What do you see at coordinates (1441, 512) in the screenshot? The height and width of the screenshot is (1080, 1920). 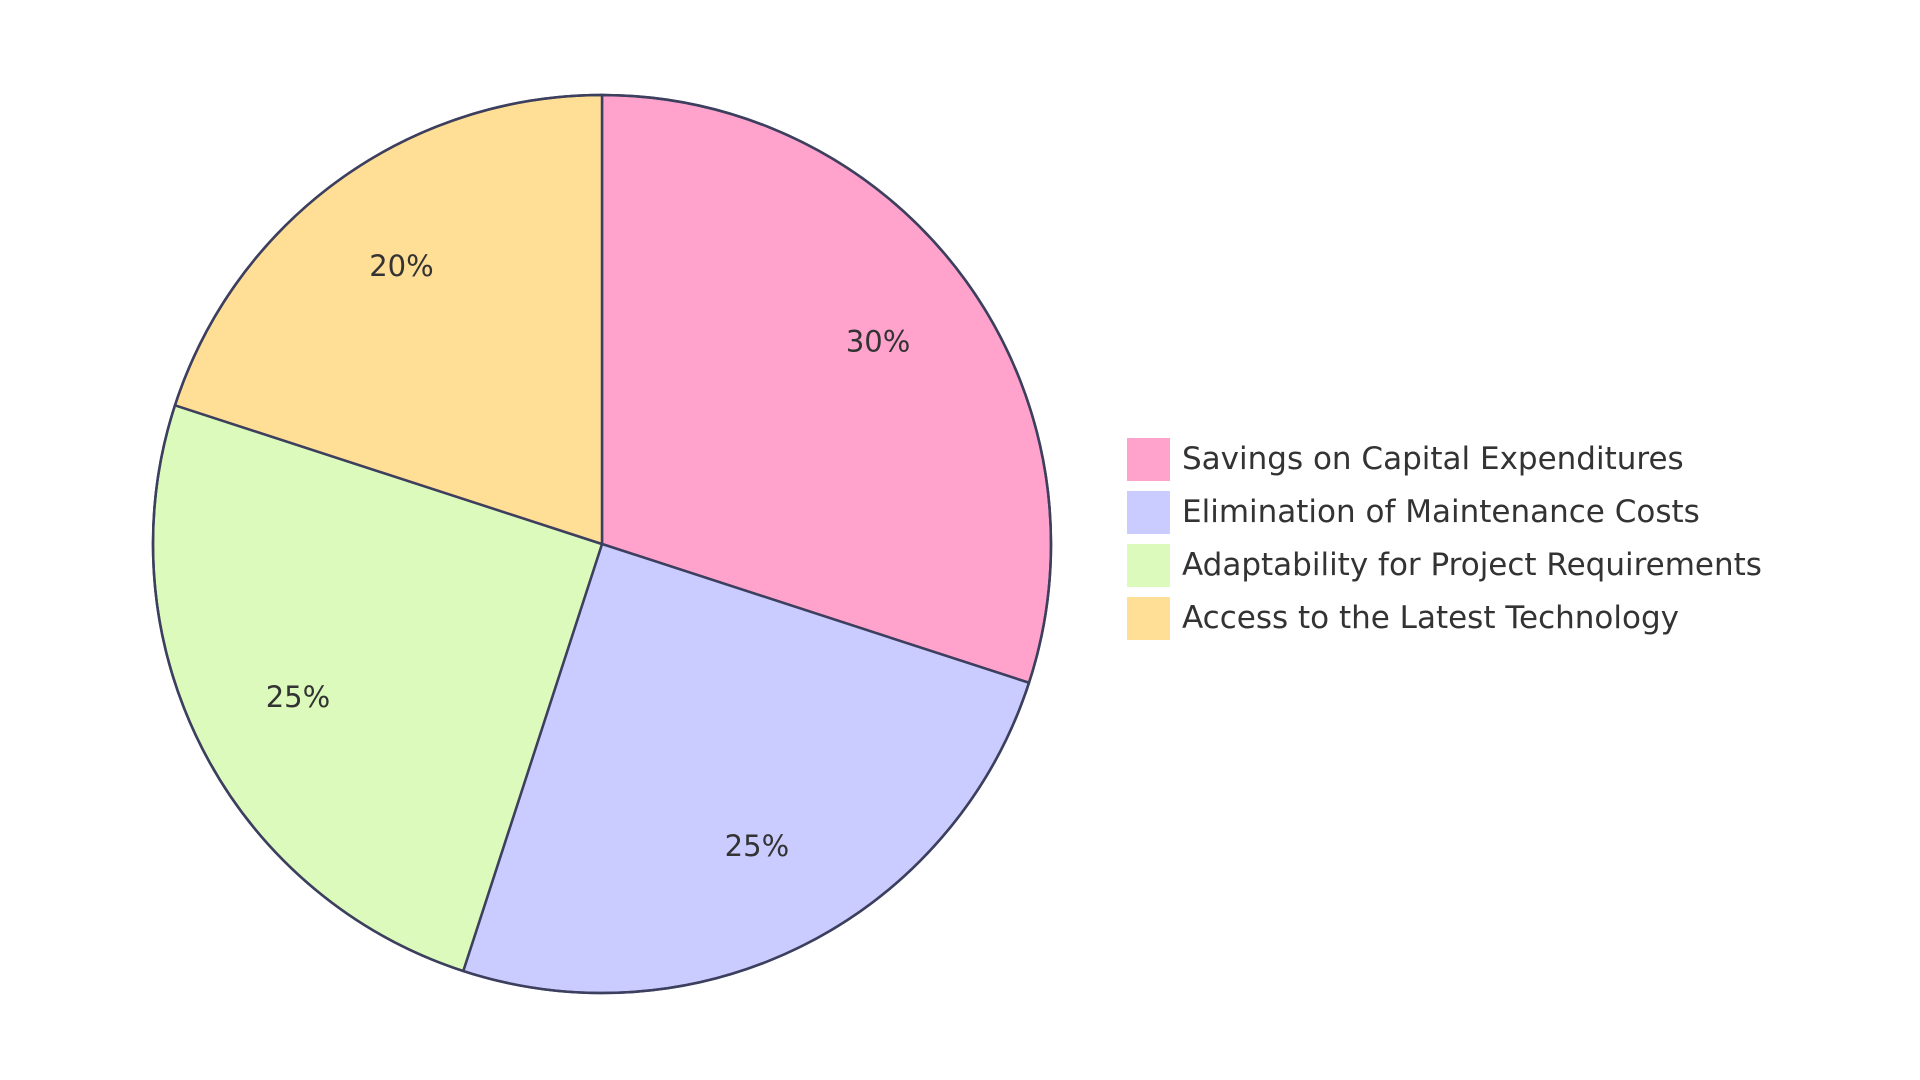 I see `legend-label: Elimination of Maintenance Costs` at bounding box center [1441, 512].